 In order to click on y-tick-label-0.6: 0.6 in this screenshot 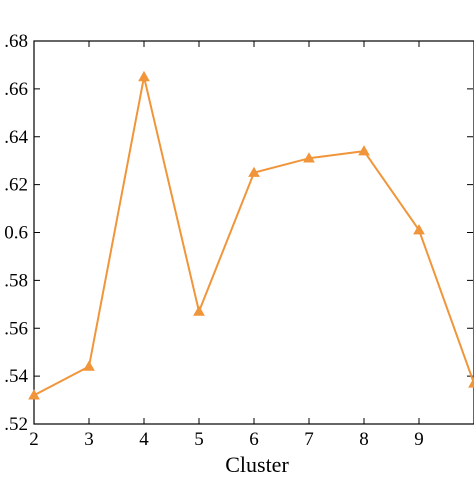, I will do `click(16, 233)`.